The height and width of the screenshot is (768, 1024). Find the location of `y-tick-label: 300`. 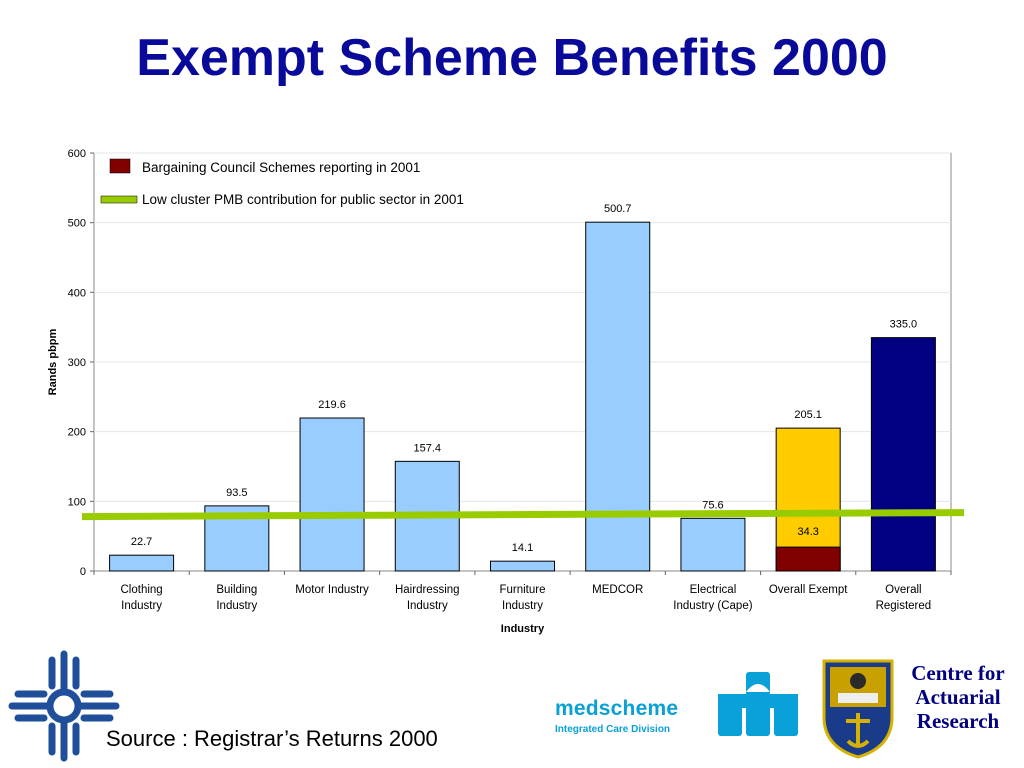

y-tick-label: 300 is located at coordinates (77, 363).